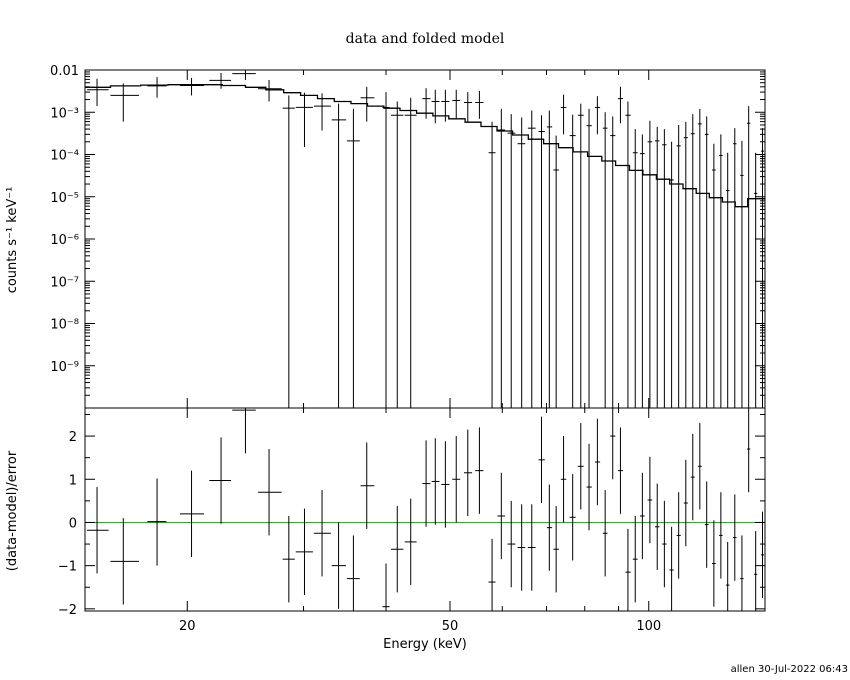  I want to click on bottom-y-tick-label: 2, so click(73, 437).